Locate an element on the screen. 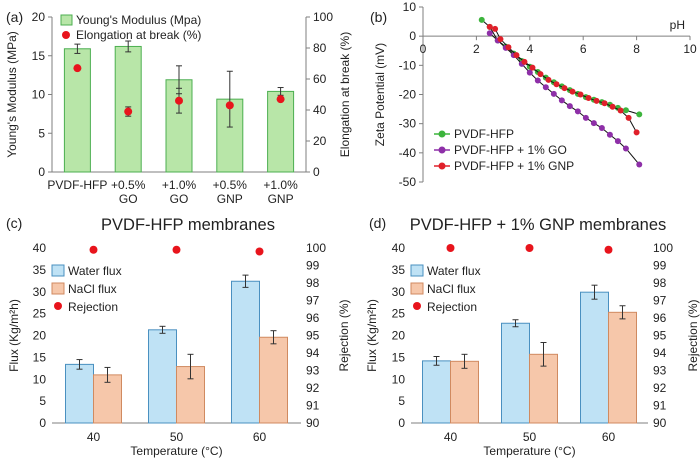 Image resolution: width=700 pixels, height=459 pixels. y2-tick-label-c: 99 is located at coordinates (313, 266).